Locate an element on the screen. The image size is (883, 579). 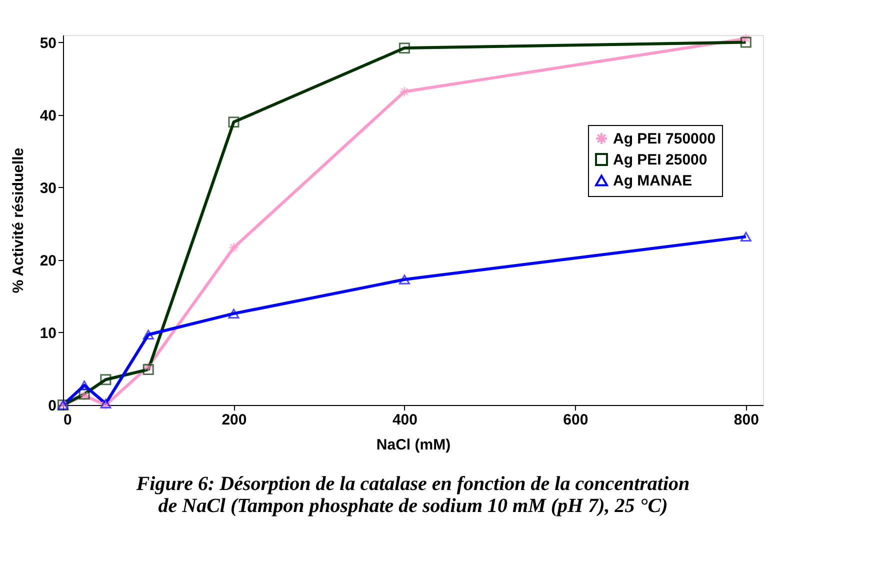
legend-label: Ag PEI 25000 is located at coordinates (660, 160).